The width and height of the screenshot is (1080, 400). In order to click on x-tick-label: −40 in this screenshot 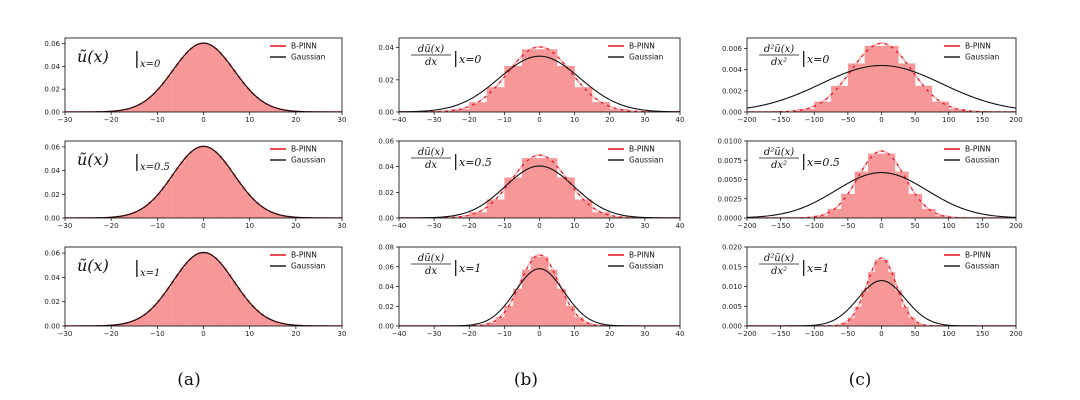, I will do `click(399, 334)`.